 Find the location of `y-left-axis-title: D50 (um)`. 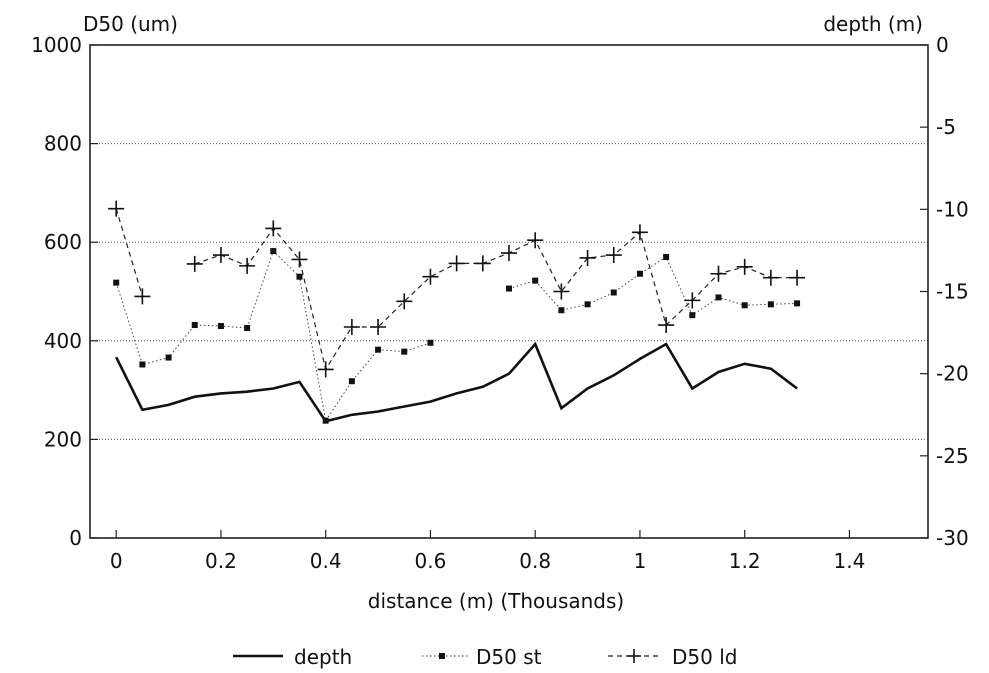

y-left-axis-title: D50 (um) is located at coordinates (130, 24).